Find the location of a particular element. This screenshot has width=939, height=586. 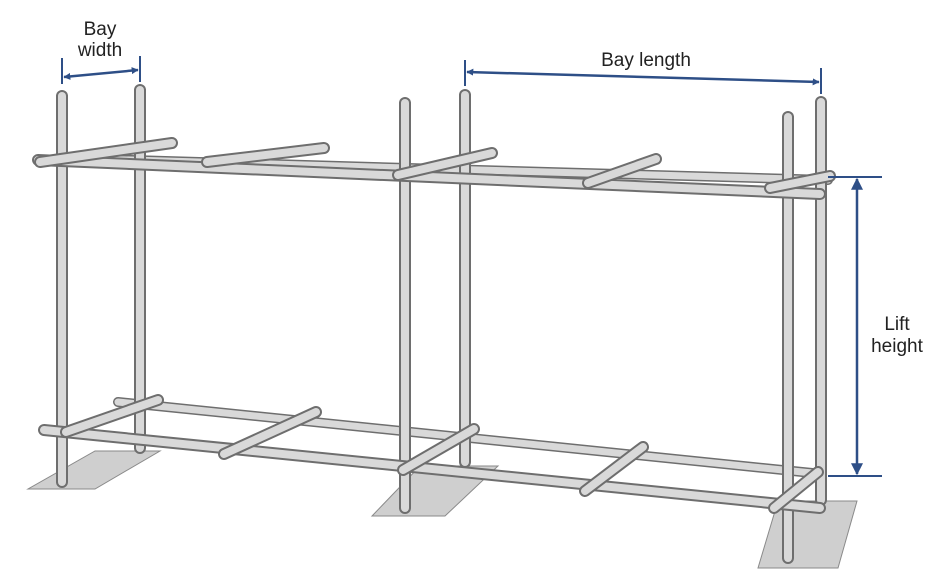

bay-length-label: Bay length is located at coordinates (646, 60).